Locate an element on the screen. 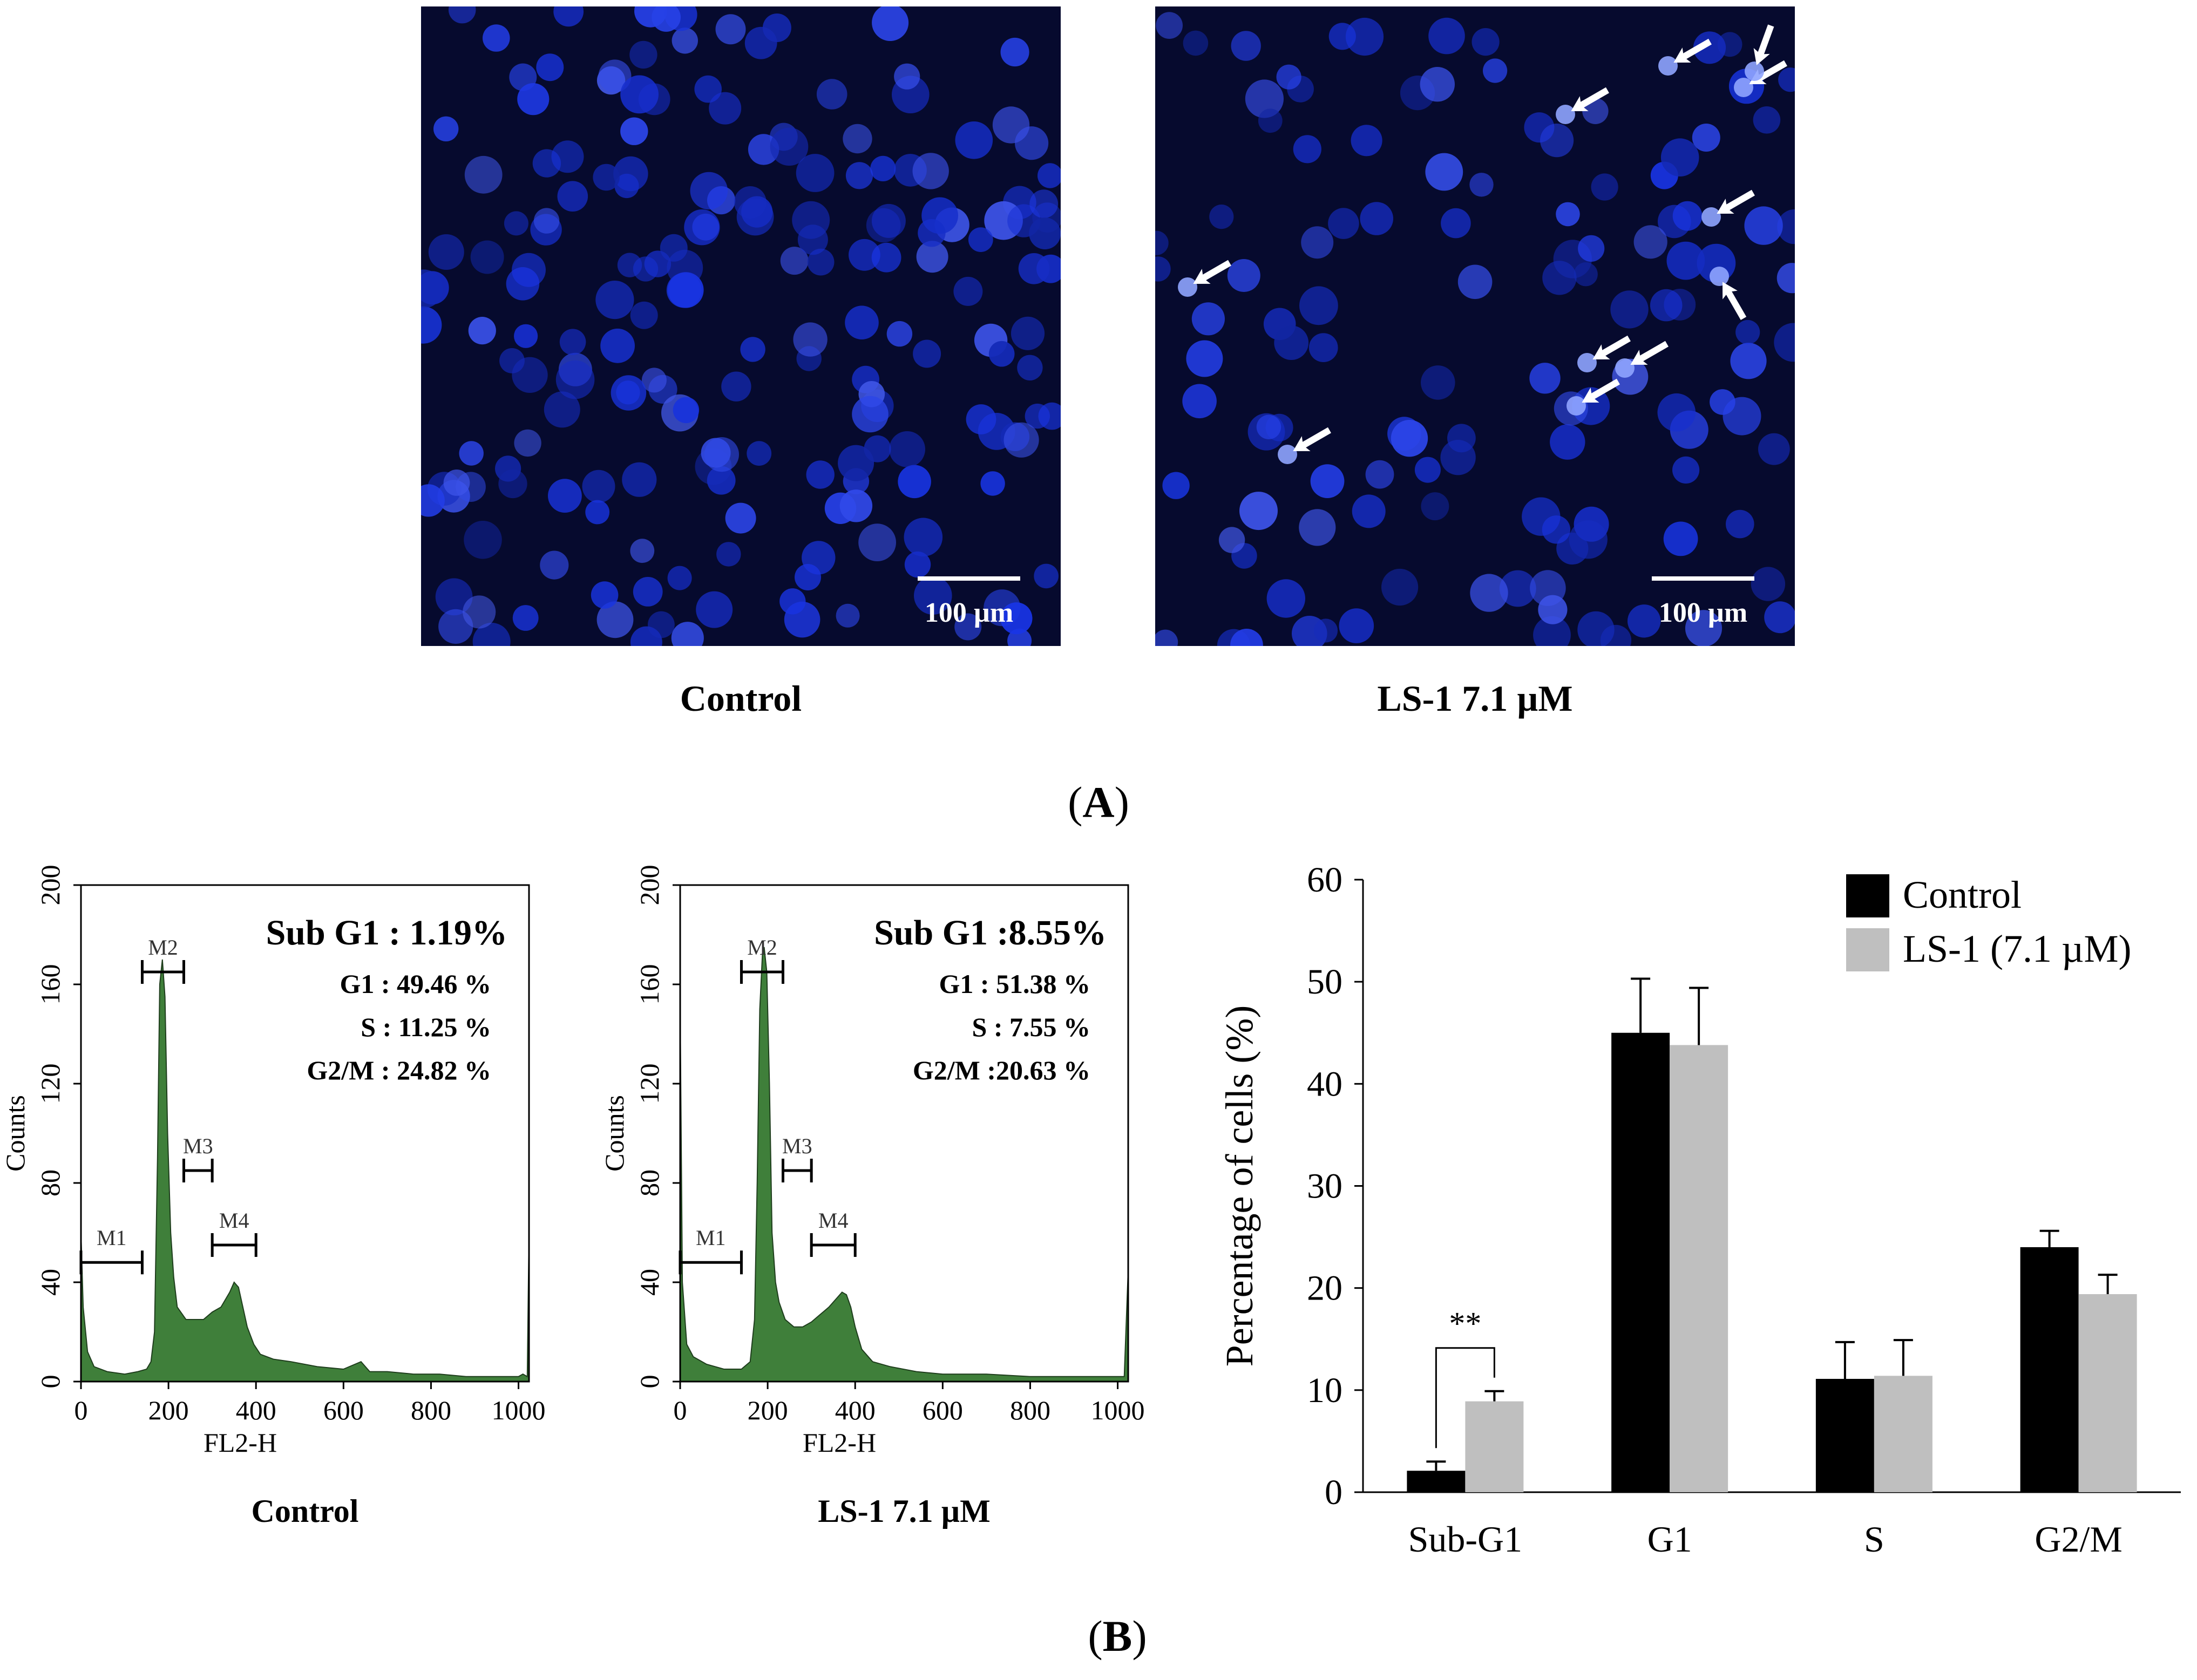  panel-b-label: (B) is located at coordinates (1117, 1636).